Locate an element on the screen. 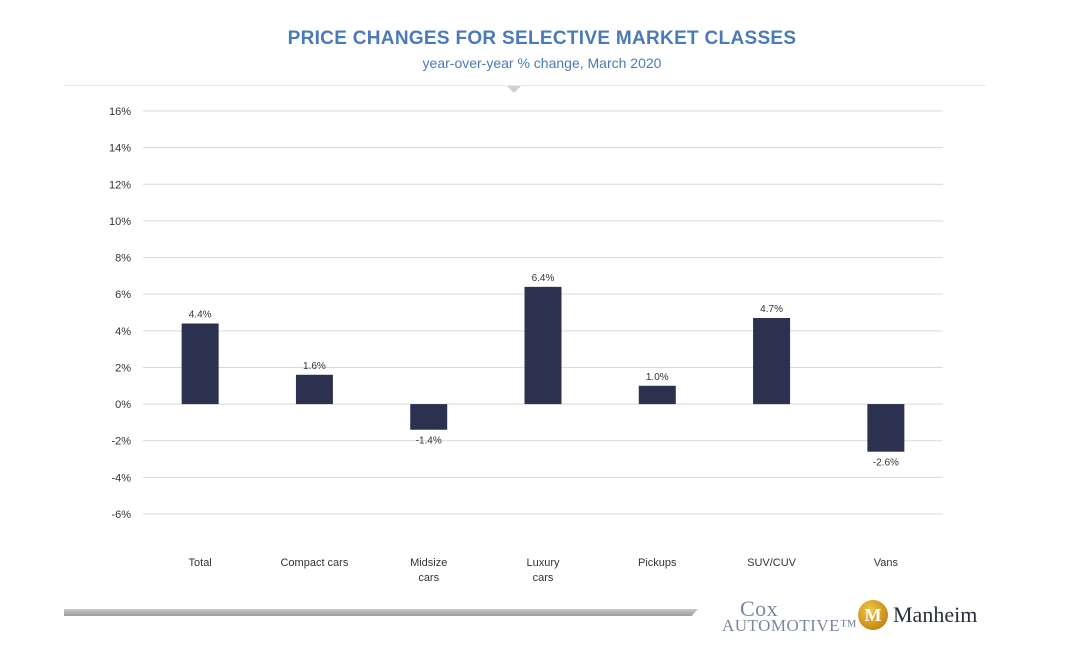  cox-automotive-logo: Cox AUTOMOTIVE™ is located at coordinates (789, 616).